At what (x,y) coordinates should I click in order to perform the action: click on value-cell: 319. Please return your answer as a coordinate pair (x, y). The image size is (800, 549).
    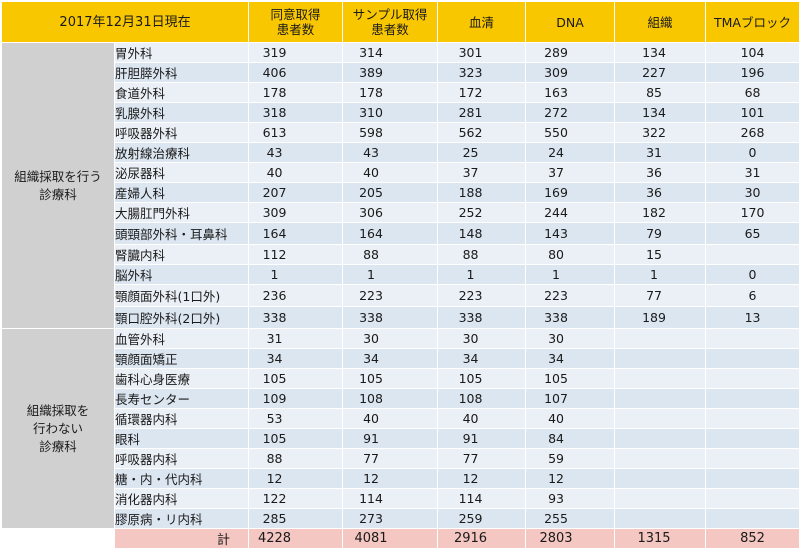
    Looking at the image, I should click on (296, 52).